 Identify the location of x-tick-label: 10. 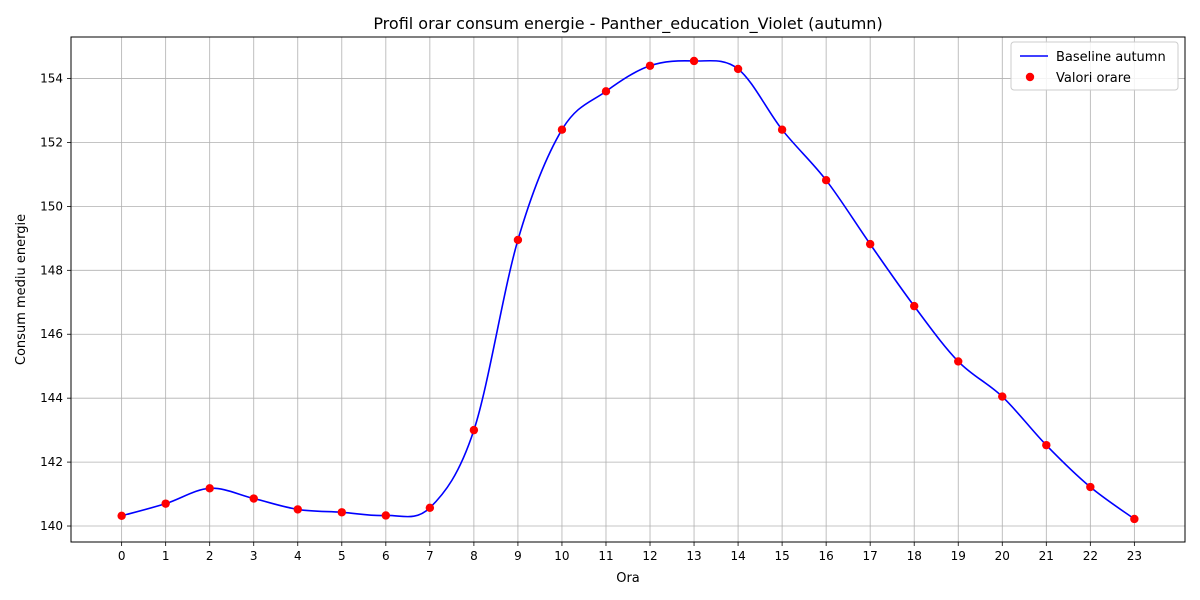
(561, 556).